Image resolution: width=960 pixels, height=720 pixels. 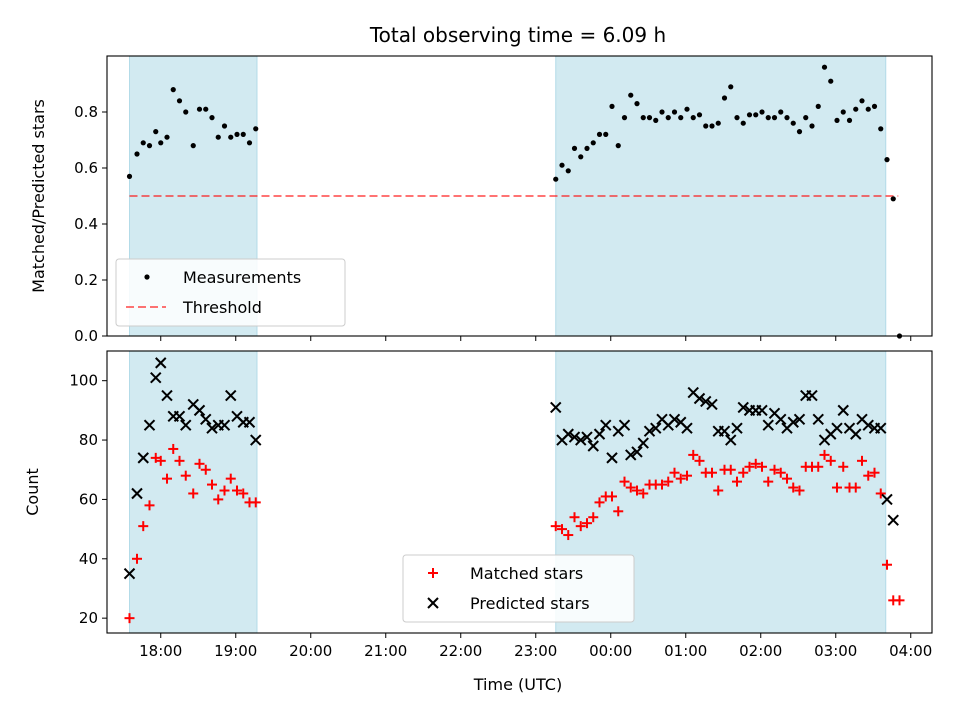 What do you see at coordinates (530, 603) in the screenshot?
I see `legend-predicted-label: Predicted stars` at bounding box center [530, 603].